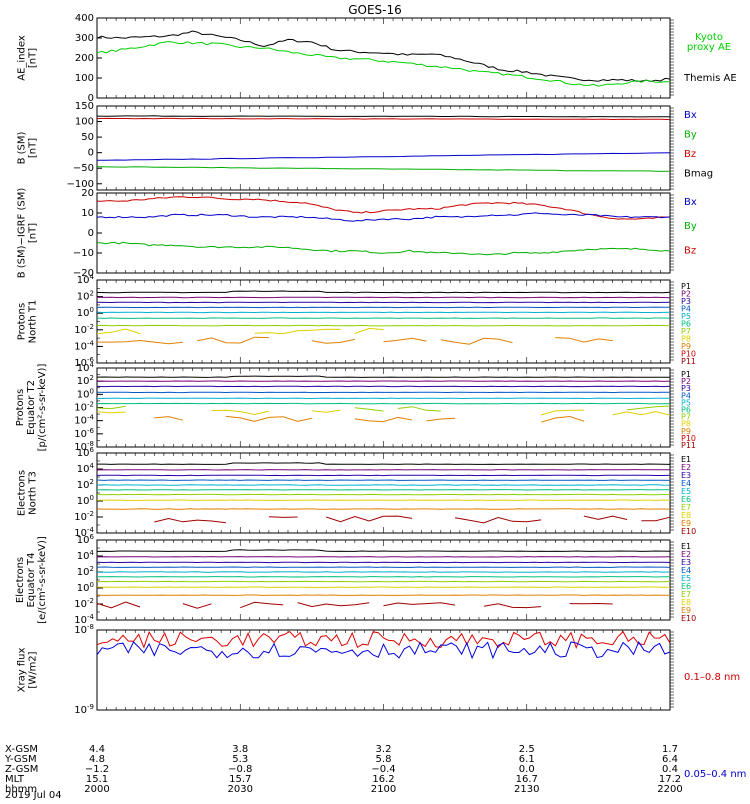 The image size is (750, 804). Describe the element at coordinates (84, 58) in the screenshot. I see `y-tick-label: 200` at that location.